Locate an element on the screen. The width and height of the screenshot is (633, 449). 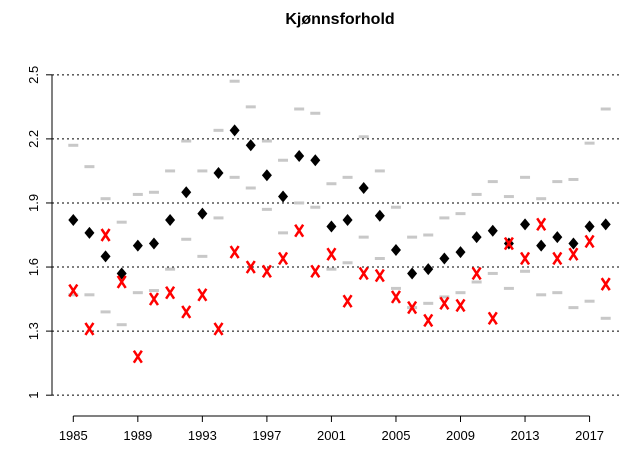
y-tick-label: 1.6 is located at coordinates (33, 267).